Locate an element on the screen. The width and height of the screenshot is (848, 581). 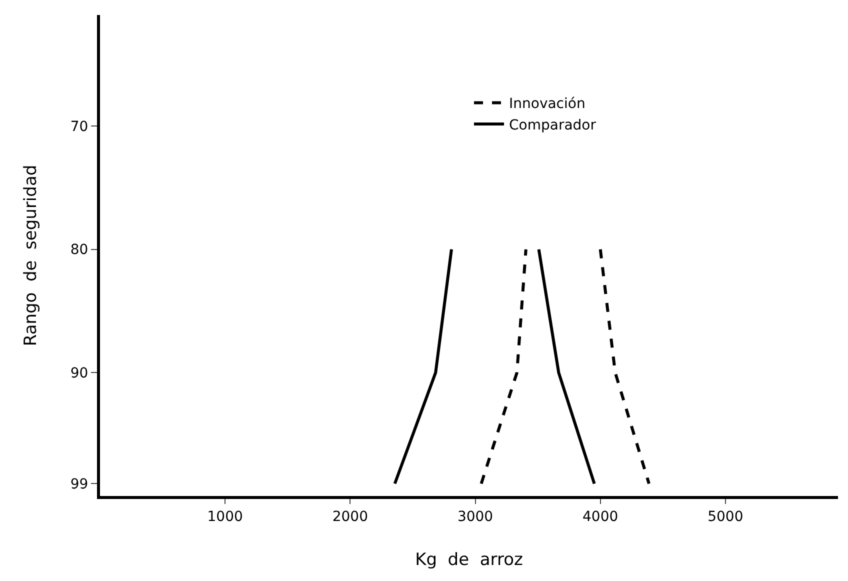
x-tick-label: 3000 is located at coordinates (475, 516).